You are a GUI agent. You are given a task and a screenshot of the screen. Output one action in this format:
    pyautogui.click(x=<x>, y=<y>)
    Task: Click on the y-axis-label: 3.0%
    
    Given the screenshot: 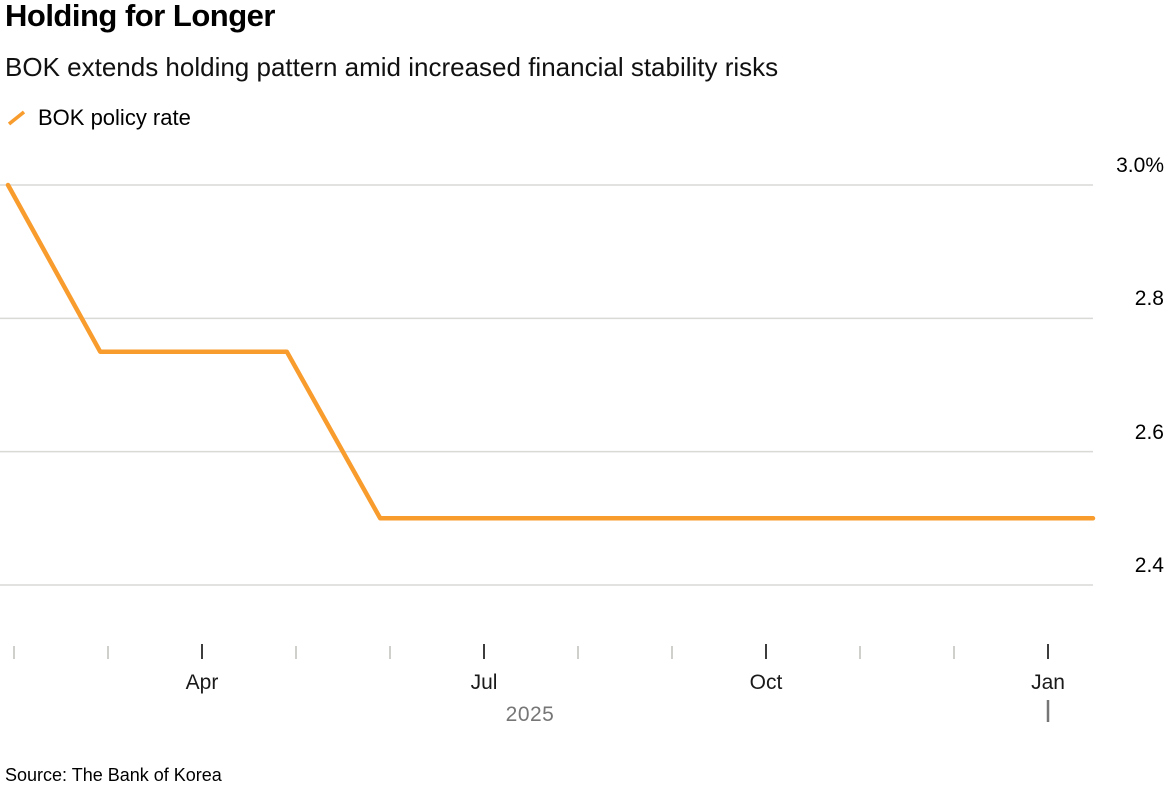 What is the action you would take?
    pyautogui.click(x=1140, y=165)
    